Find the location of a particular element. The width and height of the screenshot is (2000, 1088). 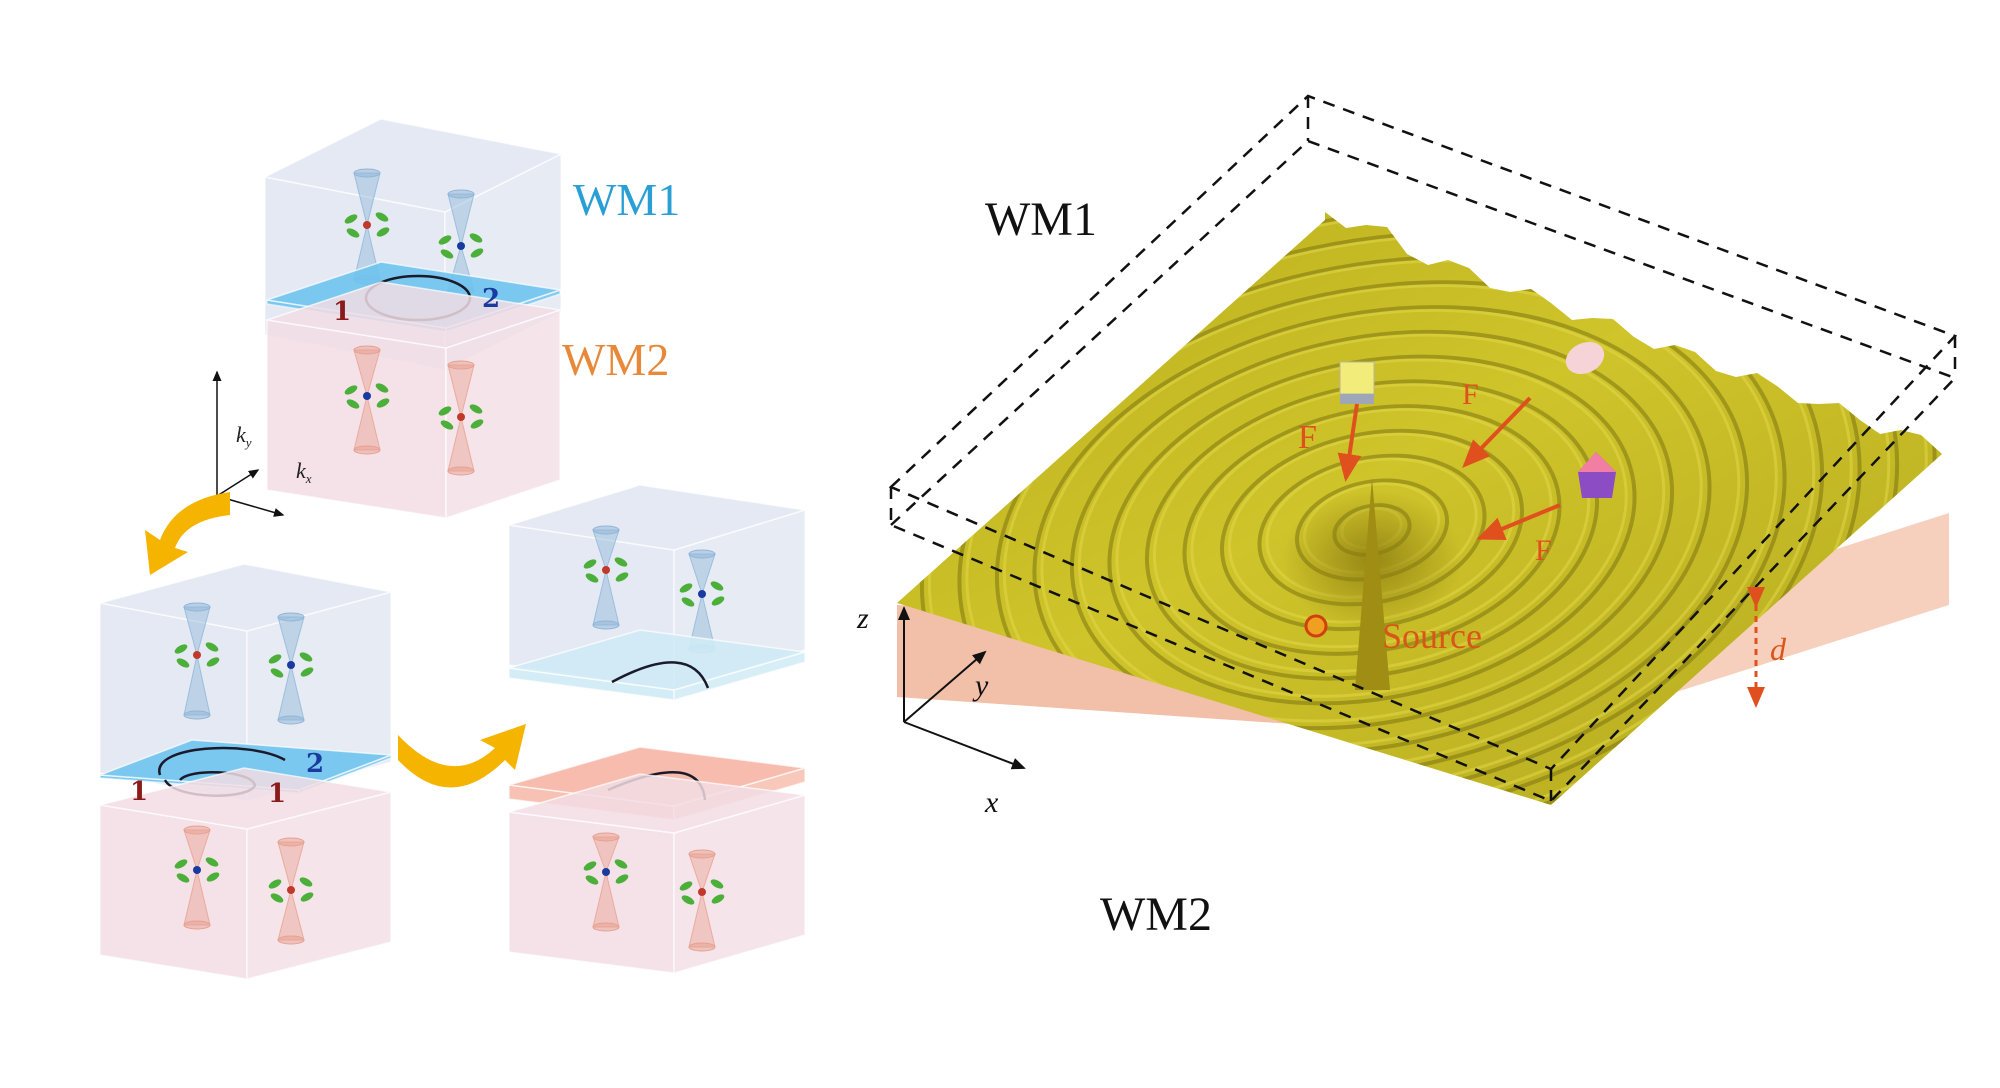

wm1-box-bottom-top-face is located at coordinates (245, 597).